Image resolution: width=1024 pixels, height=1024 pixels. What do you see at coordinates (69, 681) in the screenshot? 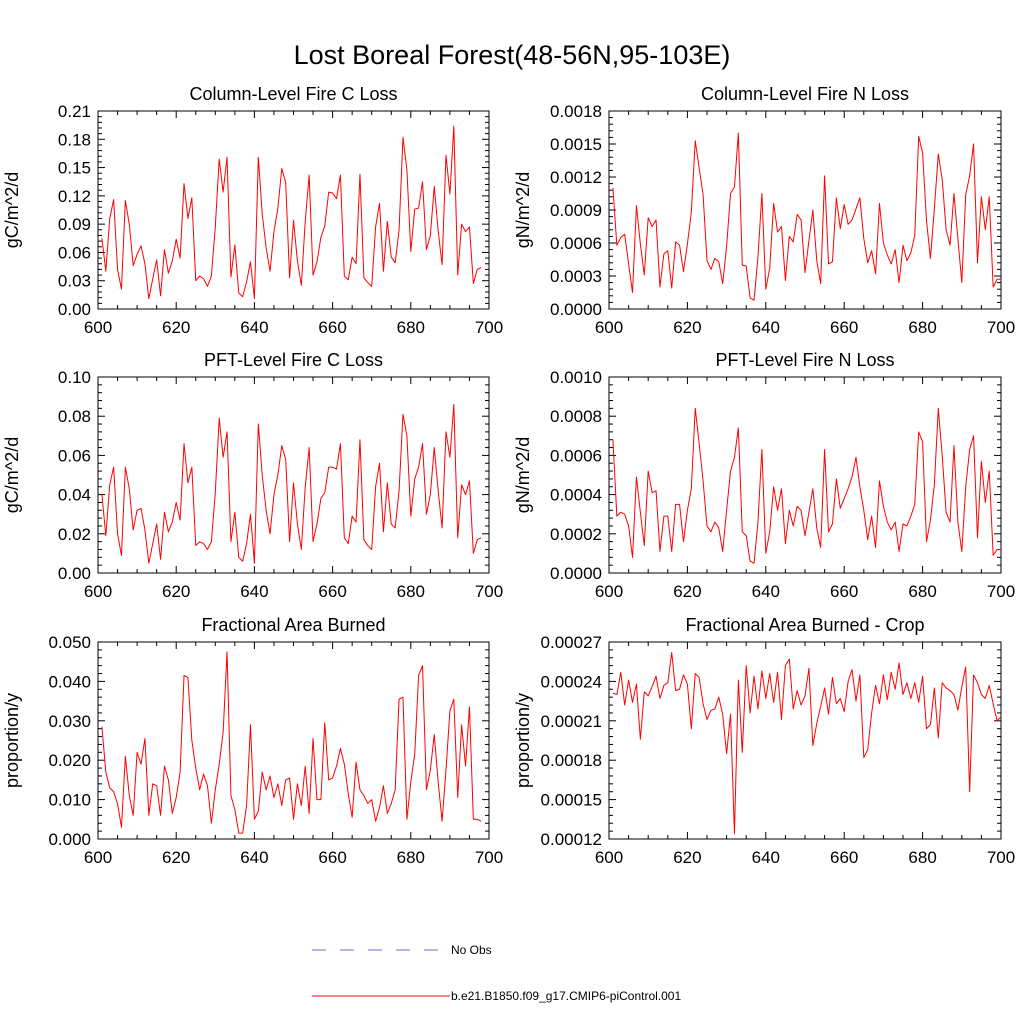
I see `y-tick-label: 0.040` at bounding box center [69, 681].